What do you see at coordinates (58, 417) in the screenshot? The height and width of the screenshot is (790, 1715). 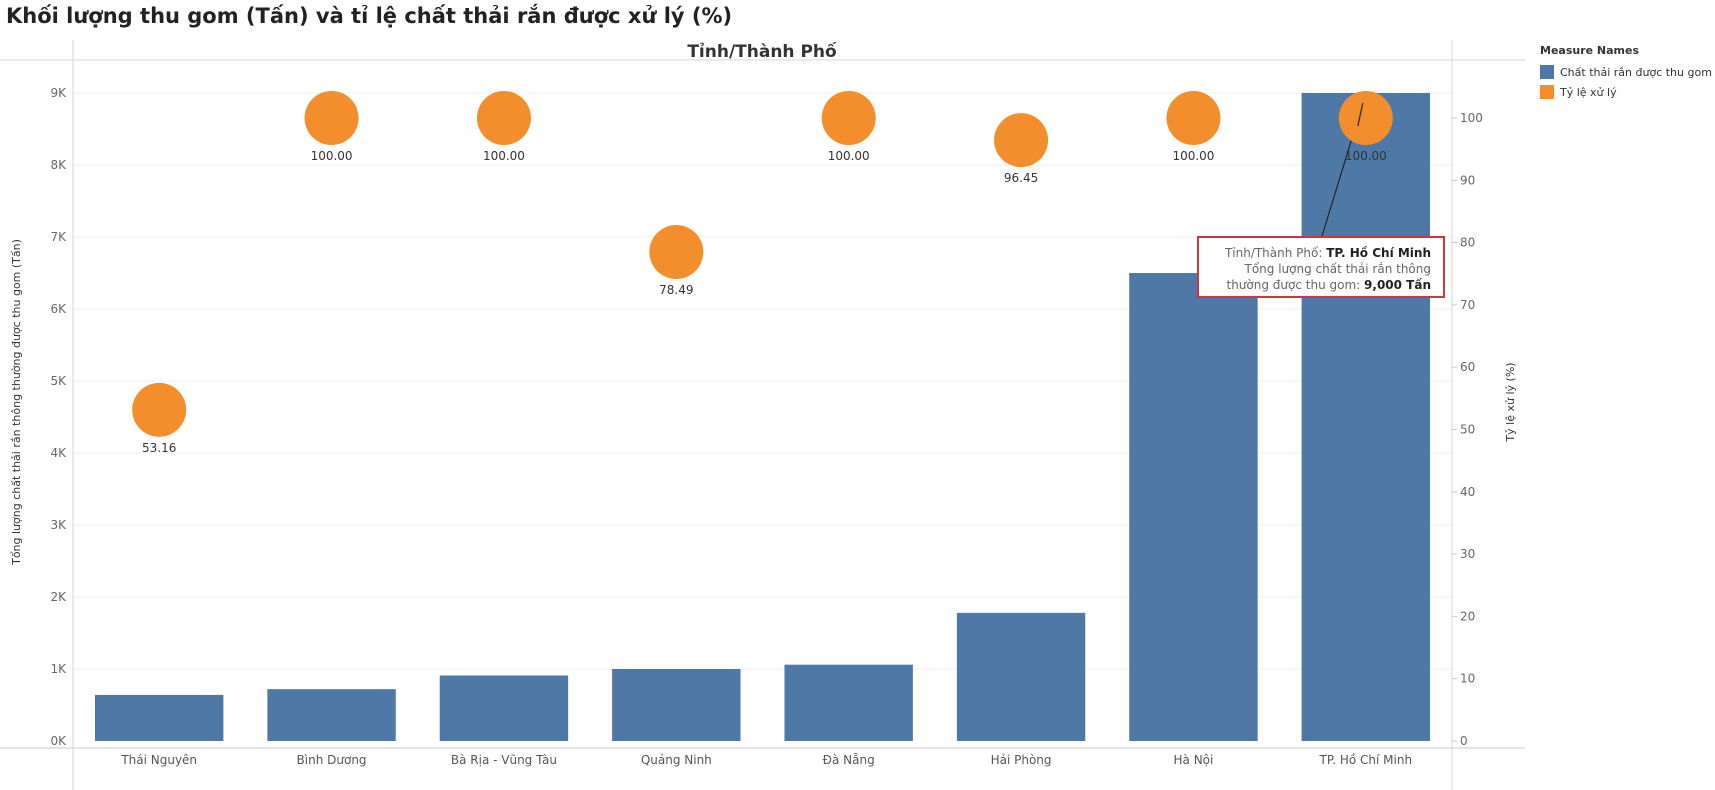 I see `y-axis-ticks: 0K 1K 2K 3K 4K 5K 6K 7K 8K 9K` at bounding box center [58, 417].